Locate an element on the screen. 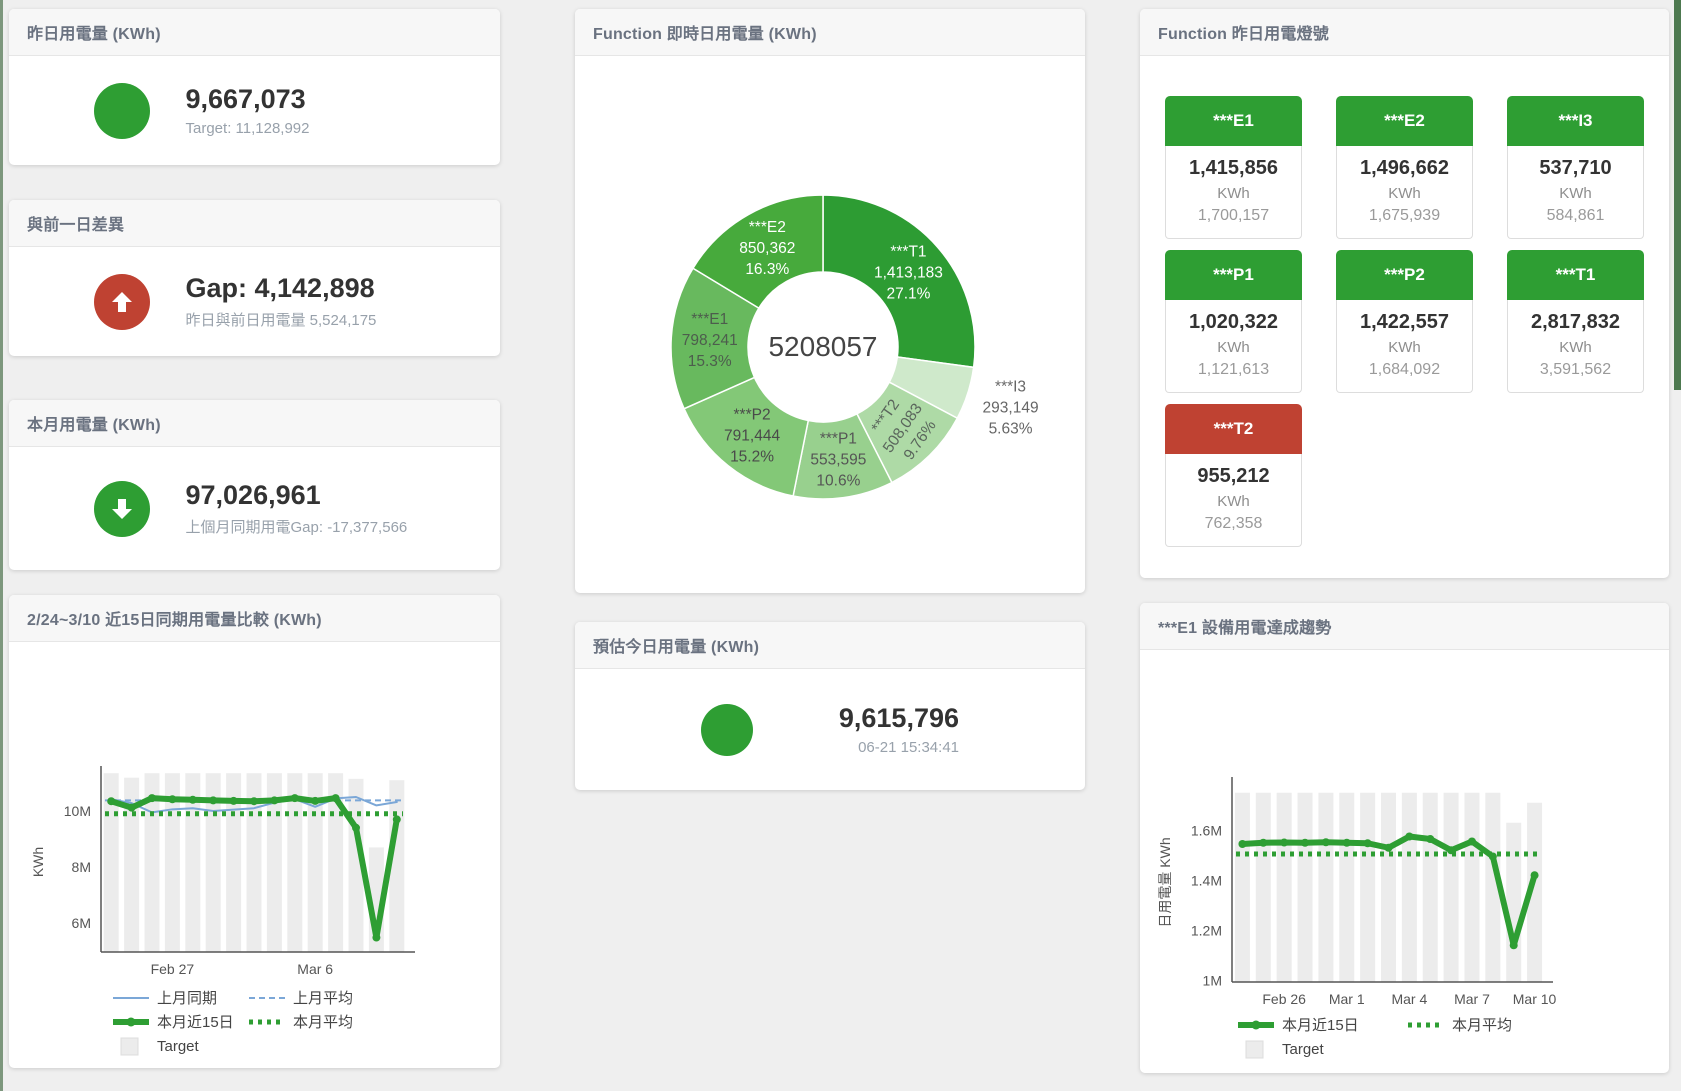 The image size is (1681, 1091). y-tick-label: 8M is located at coordinates (81, 867).